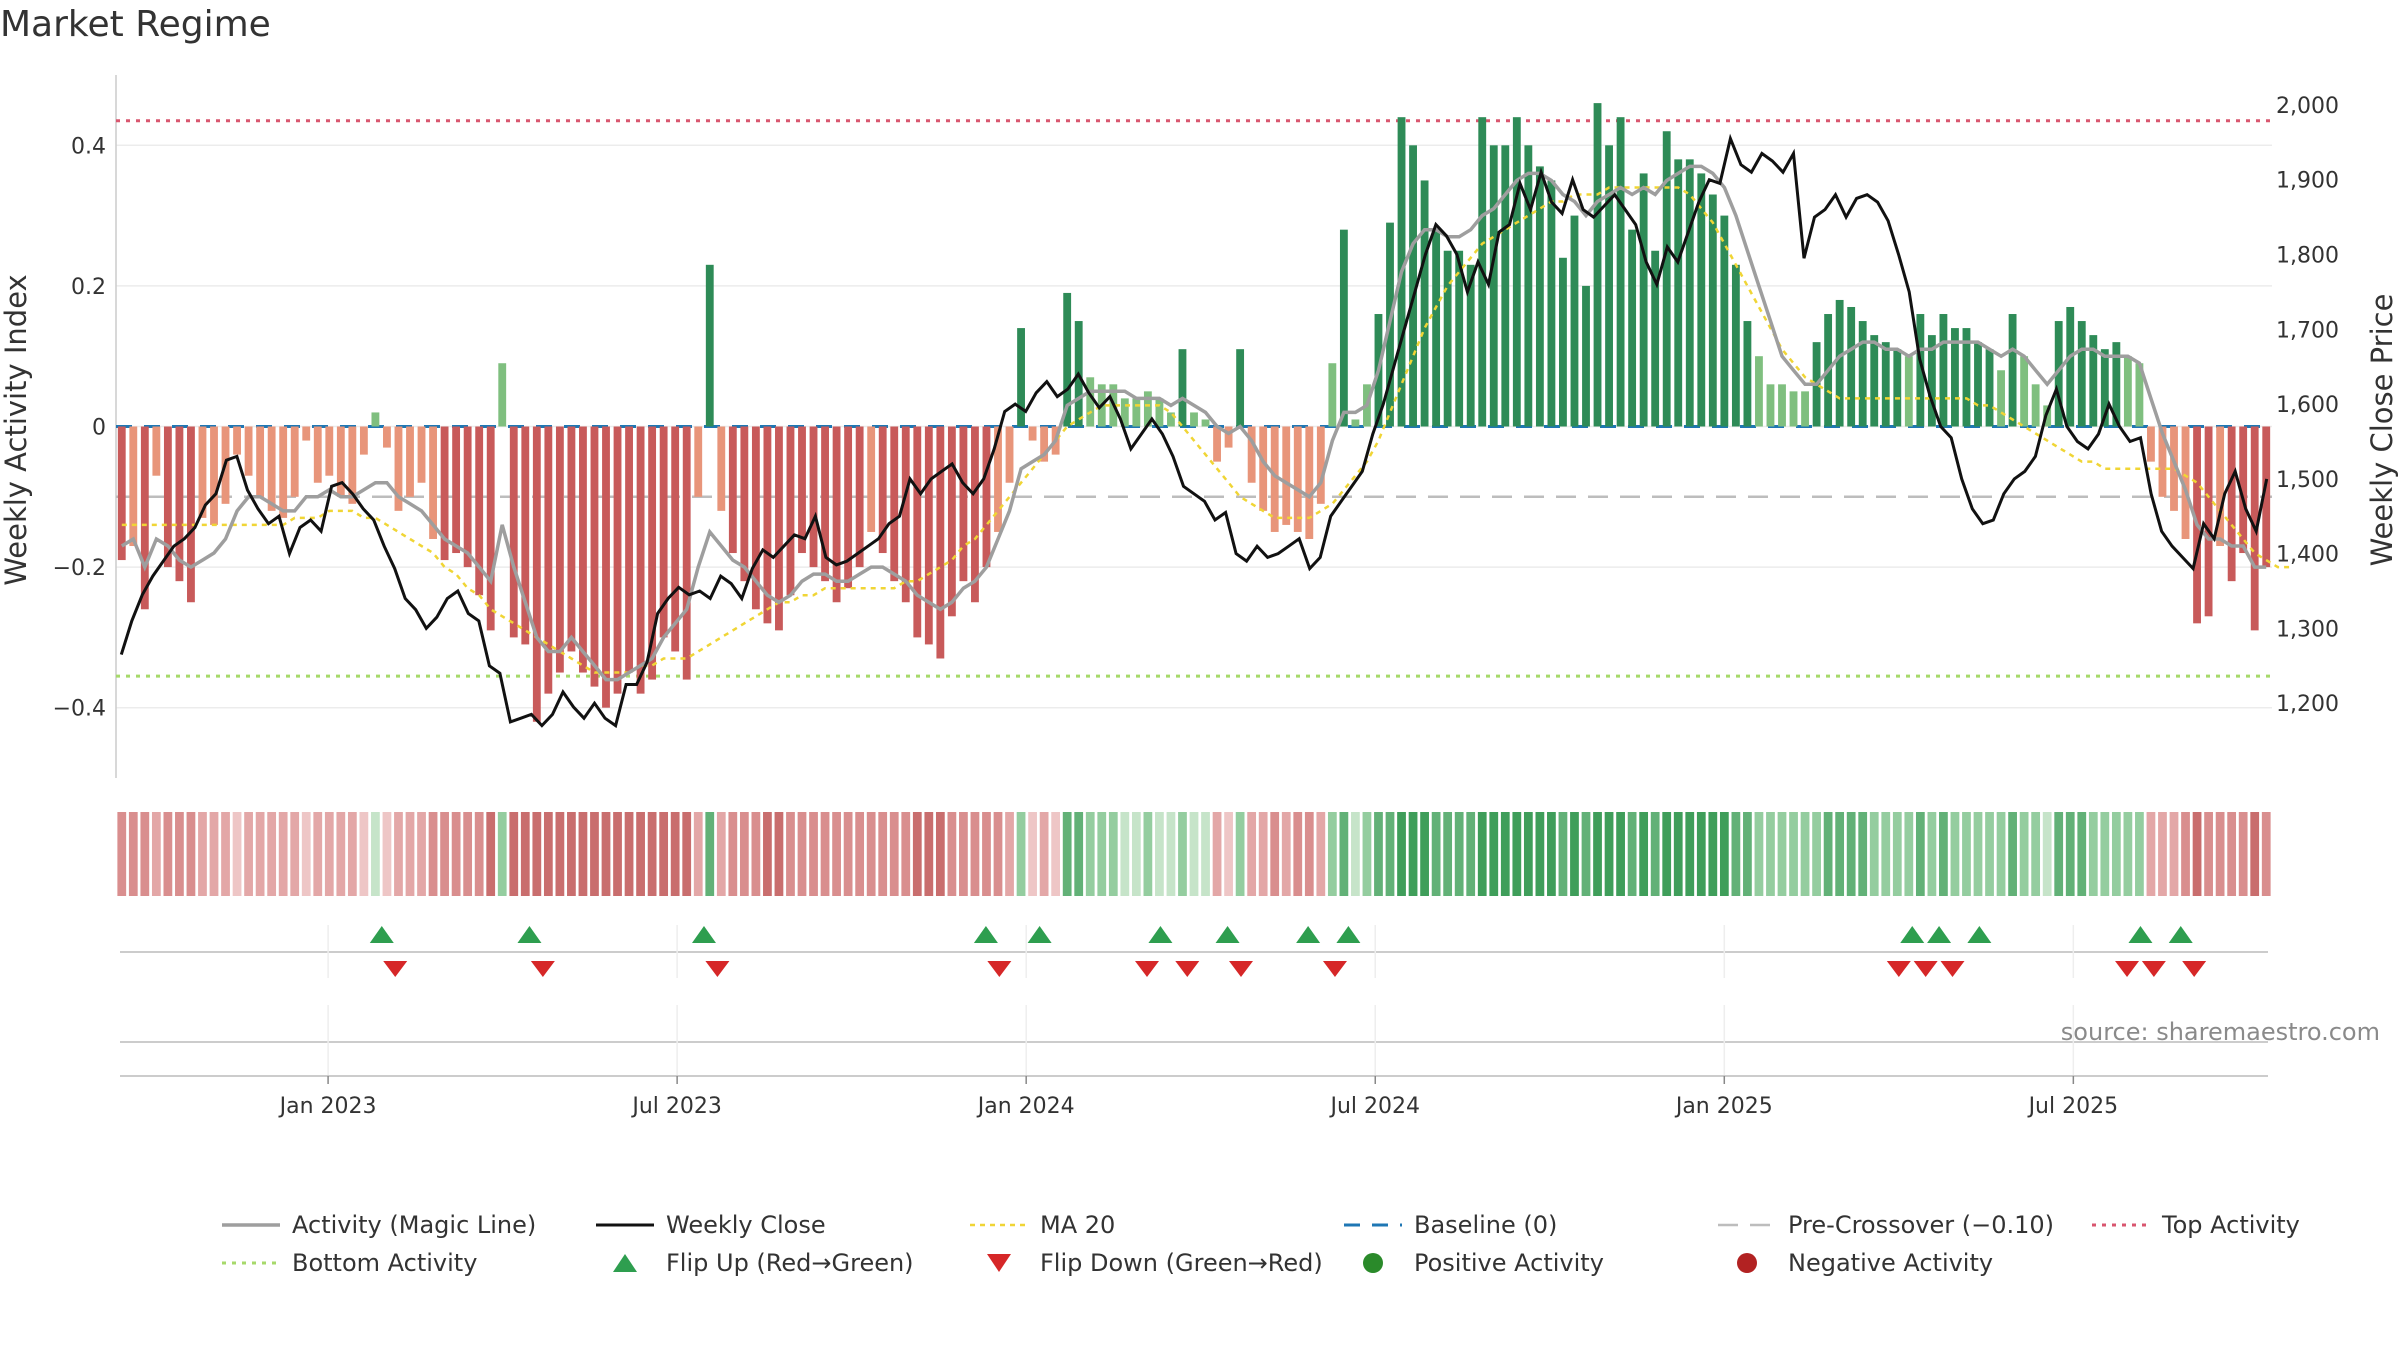 This screenshot has width=2400, height=1350. I want to click on legend-item-close: Weekly Close, so click(711, 1225).